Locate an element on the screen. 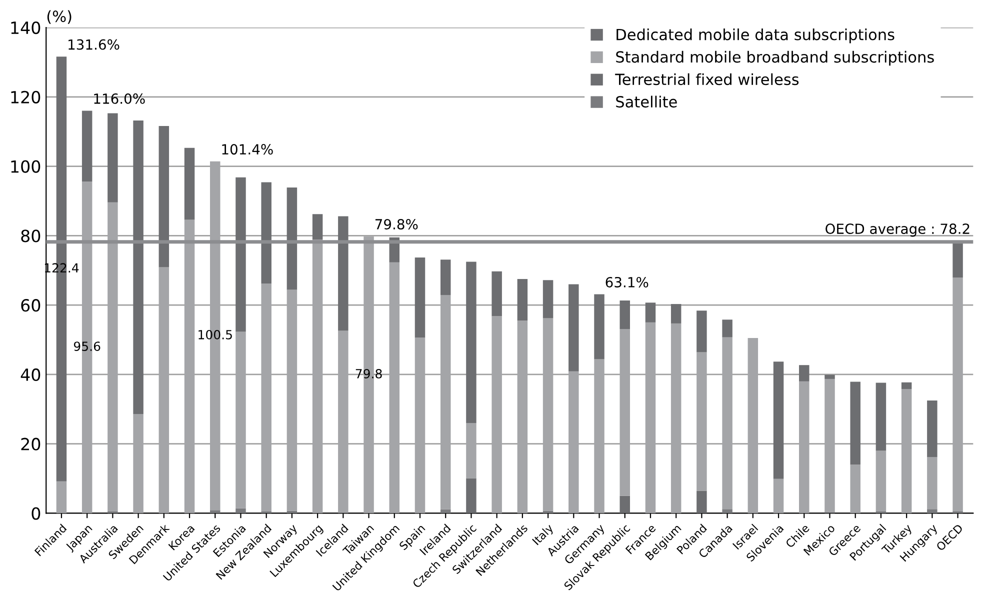  annotation: 116.0% is located at coordinates (119, 98).